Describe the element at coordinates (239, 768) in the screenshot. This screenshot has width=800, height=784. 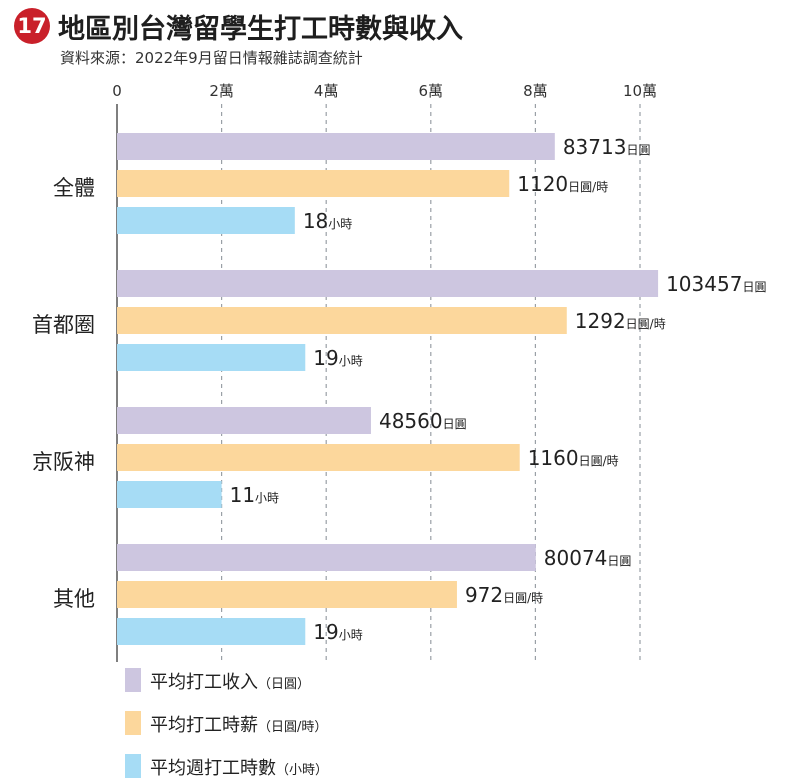
I see `legend-label: 平均週打工時數（小時）` at that location.